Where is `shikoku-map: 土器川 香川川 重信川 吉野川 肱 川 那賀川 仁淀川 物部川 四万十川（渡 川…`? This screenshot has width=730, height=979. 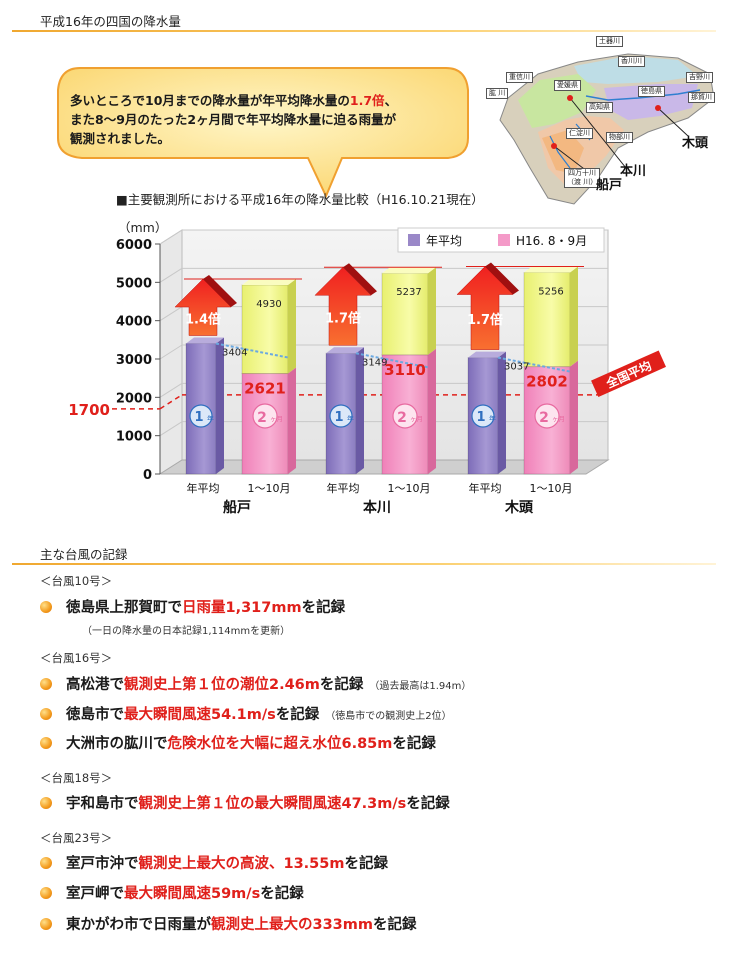
shikoku-map: 土器川 香川川 重信川 吉野川 肱 川 那賀川 仁淀川 物部川 四万十川（渡 川… is located at coordinates (598, 118).